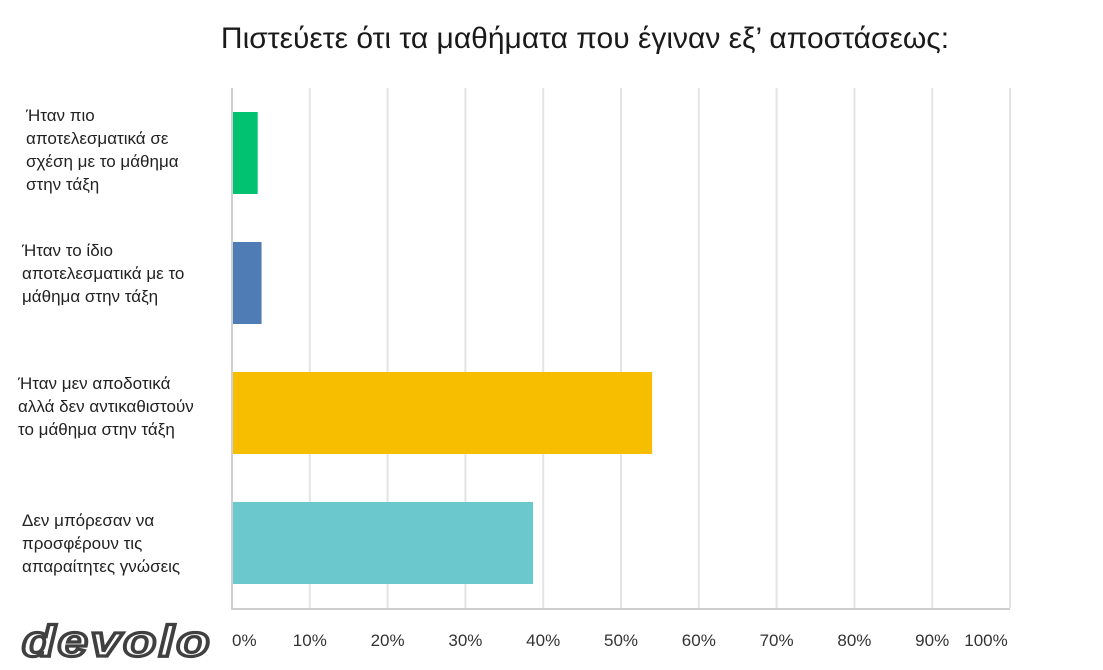  Describe the element at coordinates (82, 543) in the screenshot. I see `category-label-line: προσφέρουν τις` at that location.